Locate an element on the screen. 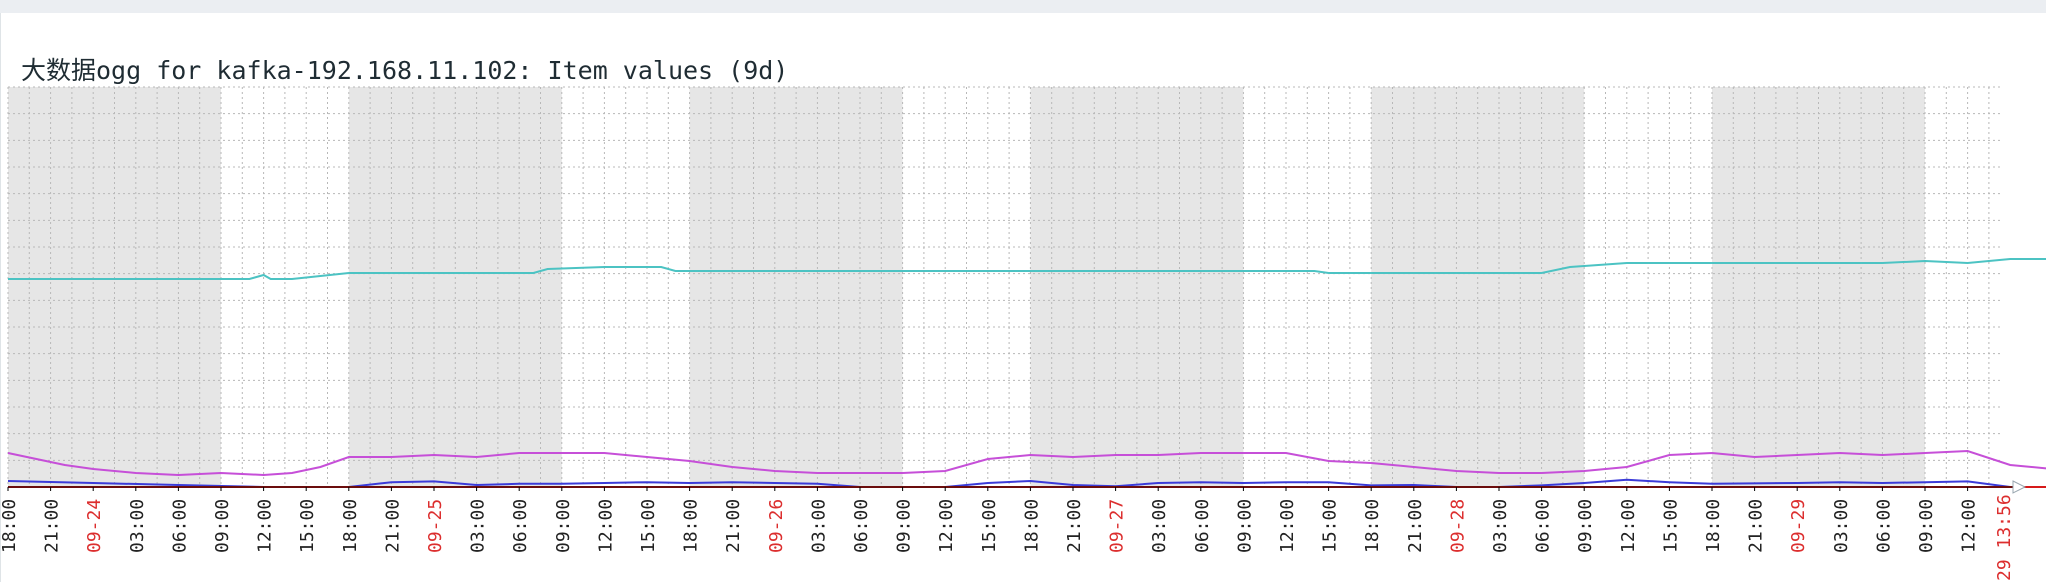 This screenshot has width=2046, height=582. top-bar is located at coordinates (1023, 6).